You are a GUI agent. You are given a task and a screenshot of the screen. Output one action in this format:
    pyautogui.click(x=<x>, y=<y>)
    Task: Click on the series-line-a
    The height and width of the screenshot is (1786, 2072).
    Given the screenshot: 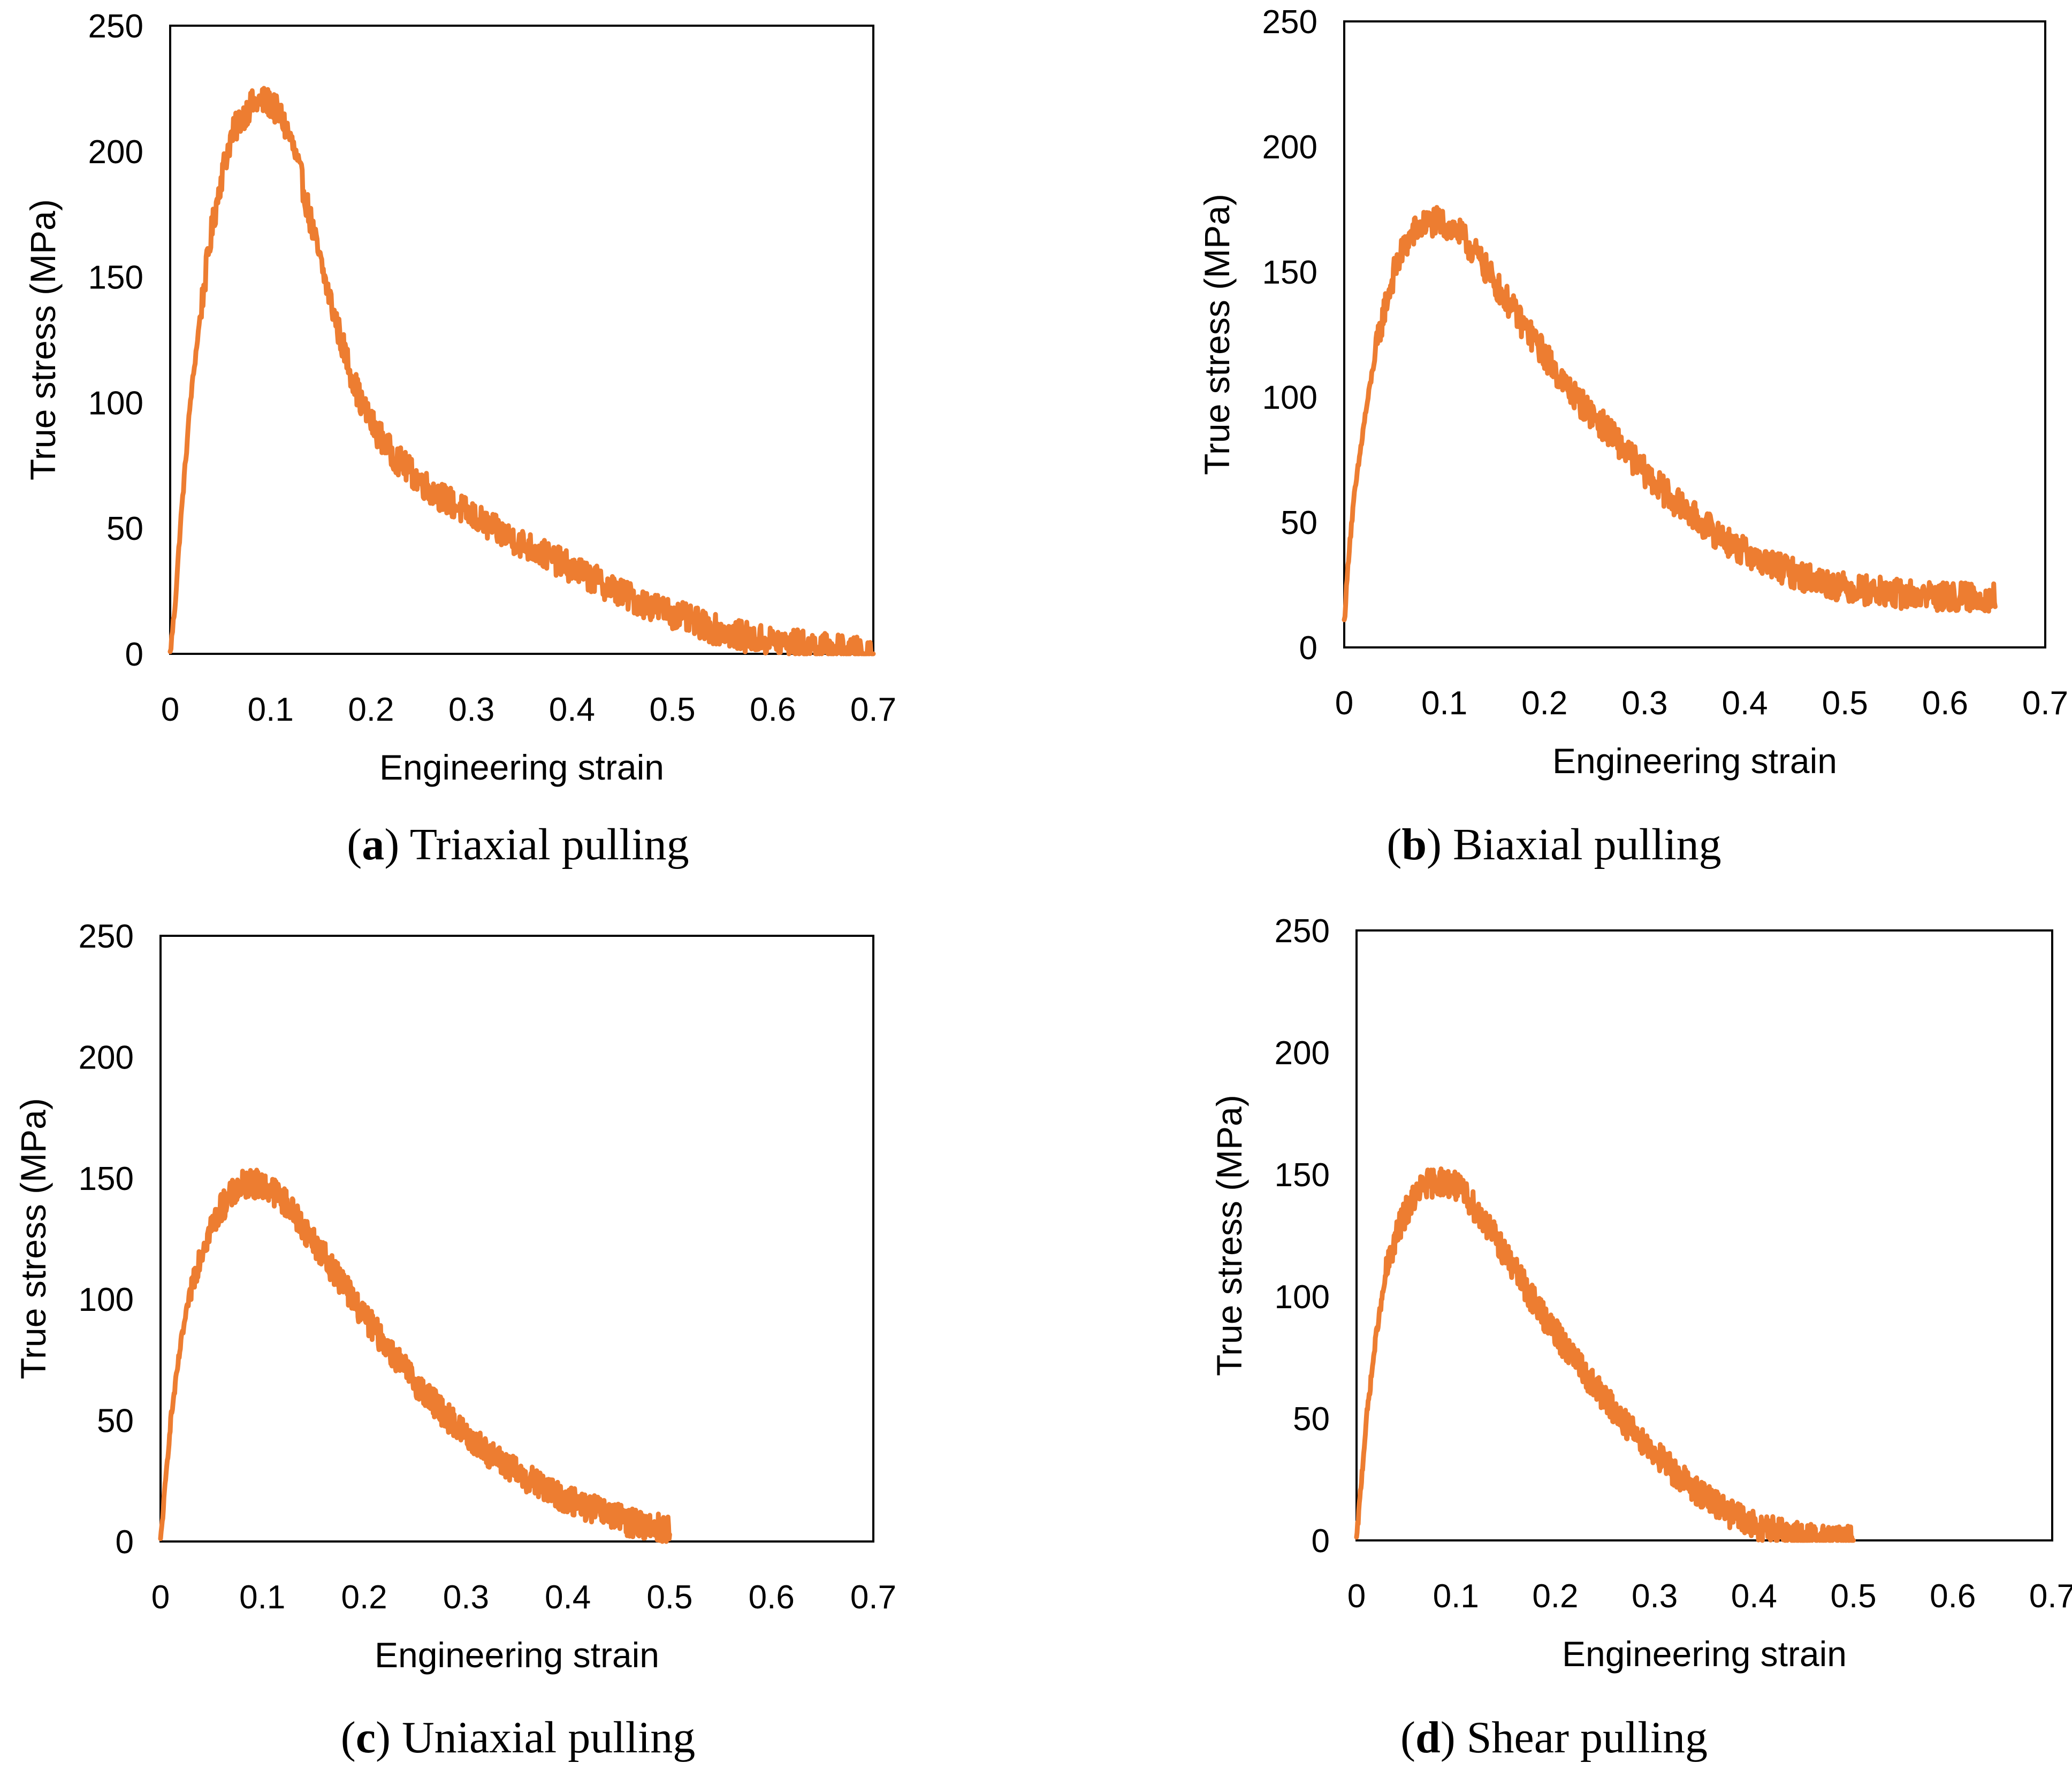 What is the action you would take?
    pyautogui.click(x=521, y=371)
    